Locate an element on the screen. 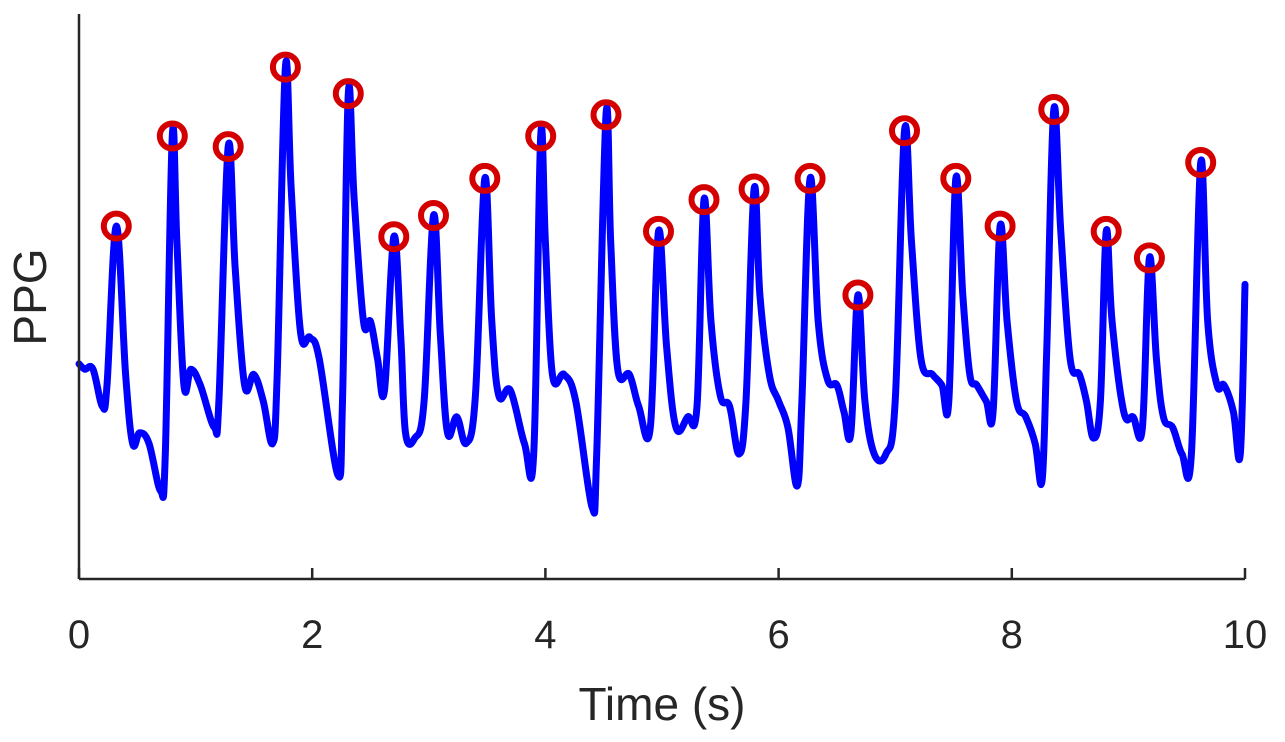 The width and height of the screenshot is (1285, 742). x-tick-label-2: 2 is located at coordinates (312, 635).